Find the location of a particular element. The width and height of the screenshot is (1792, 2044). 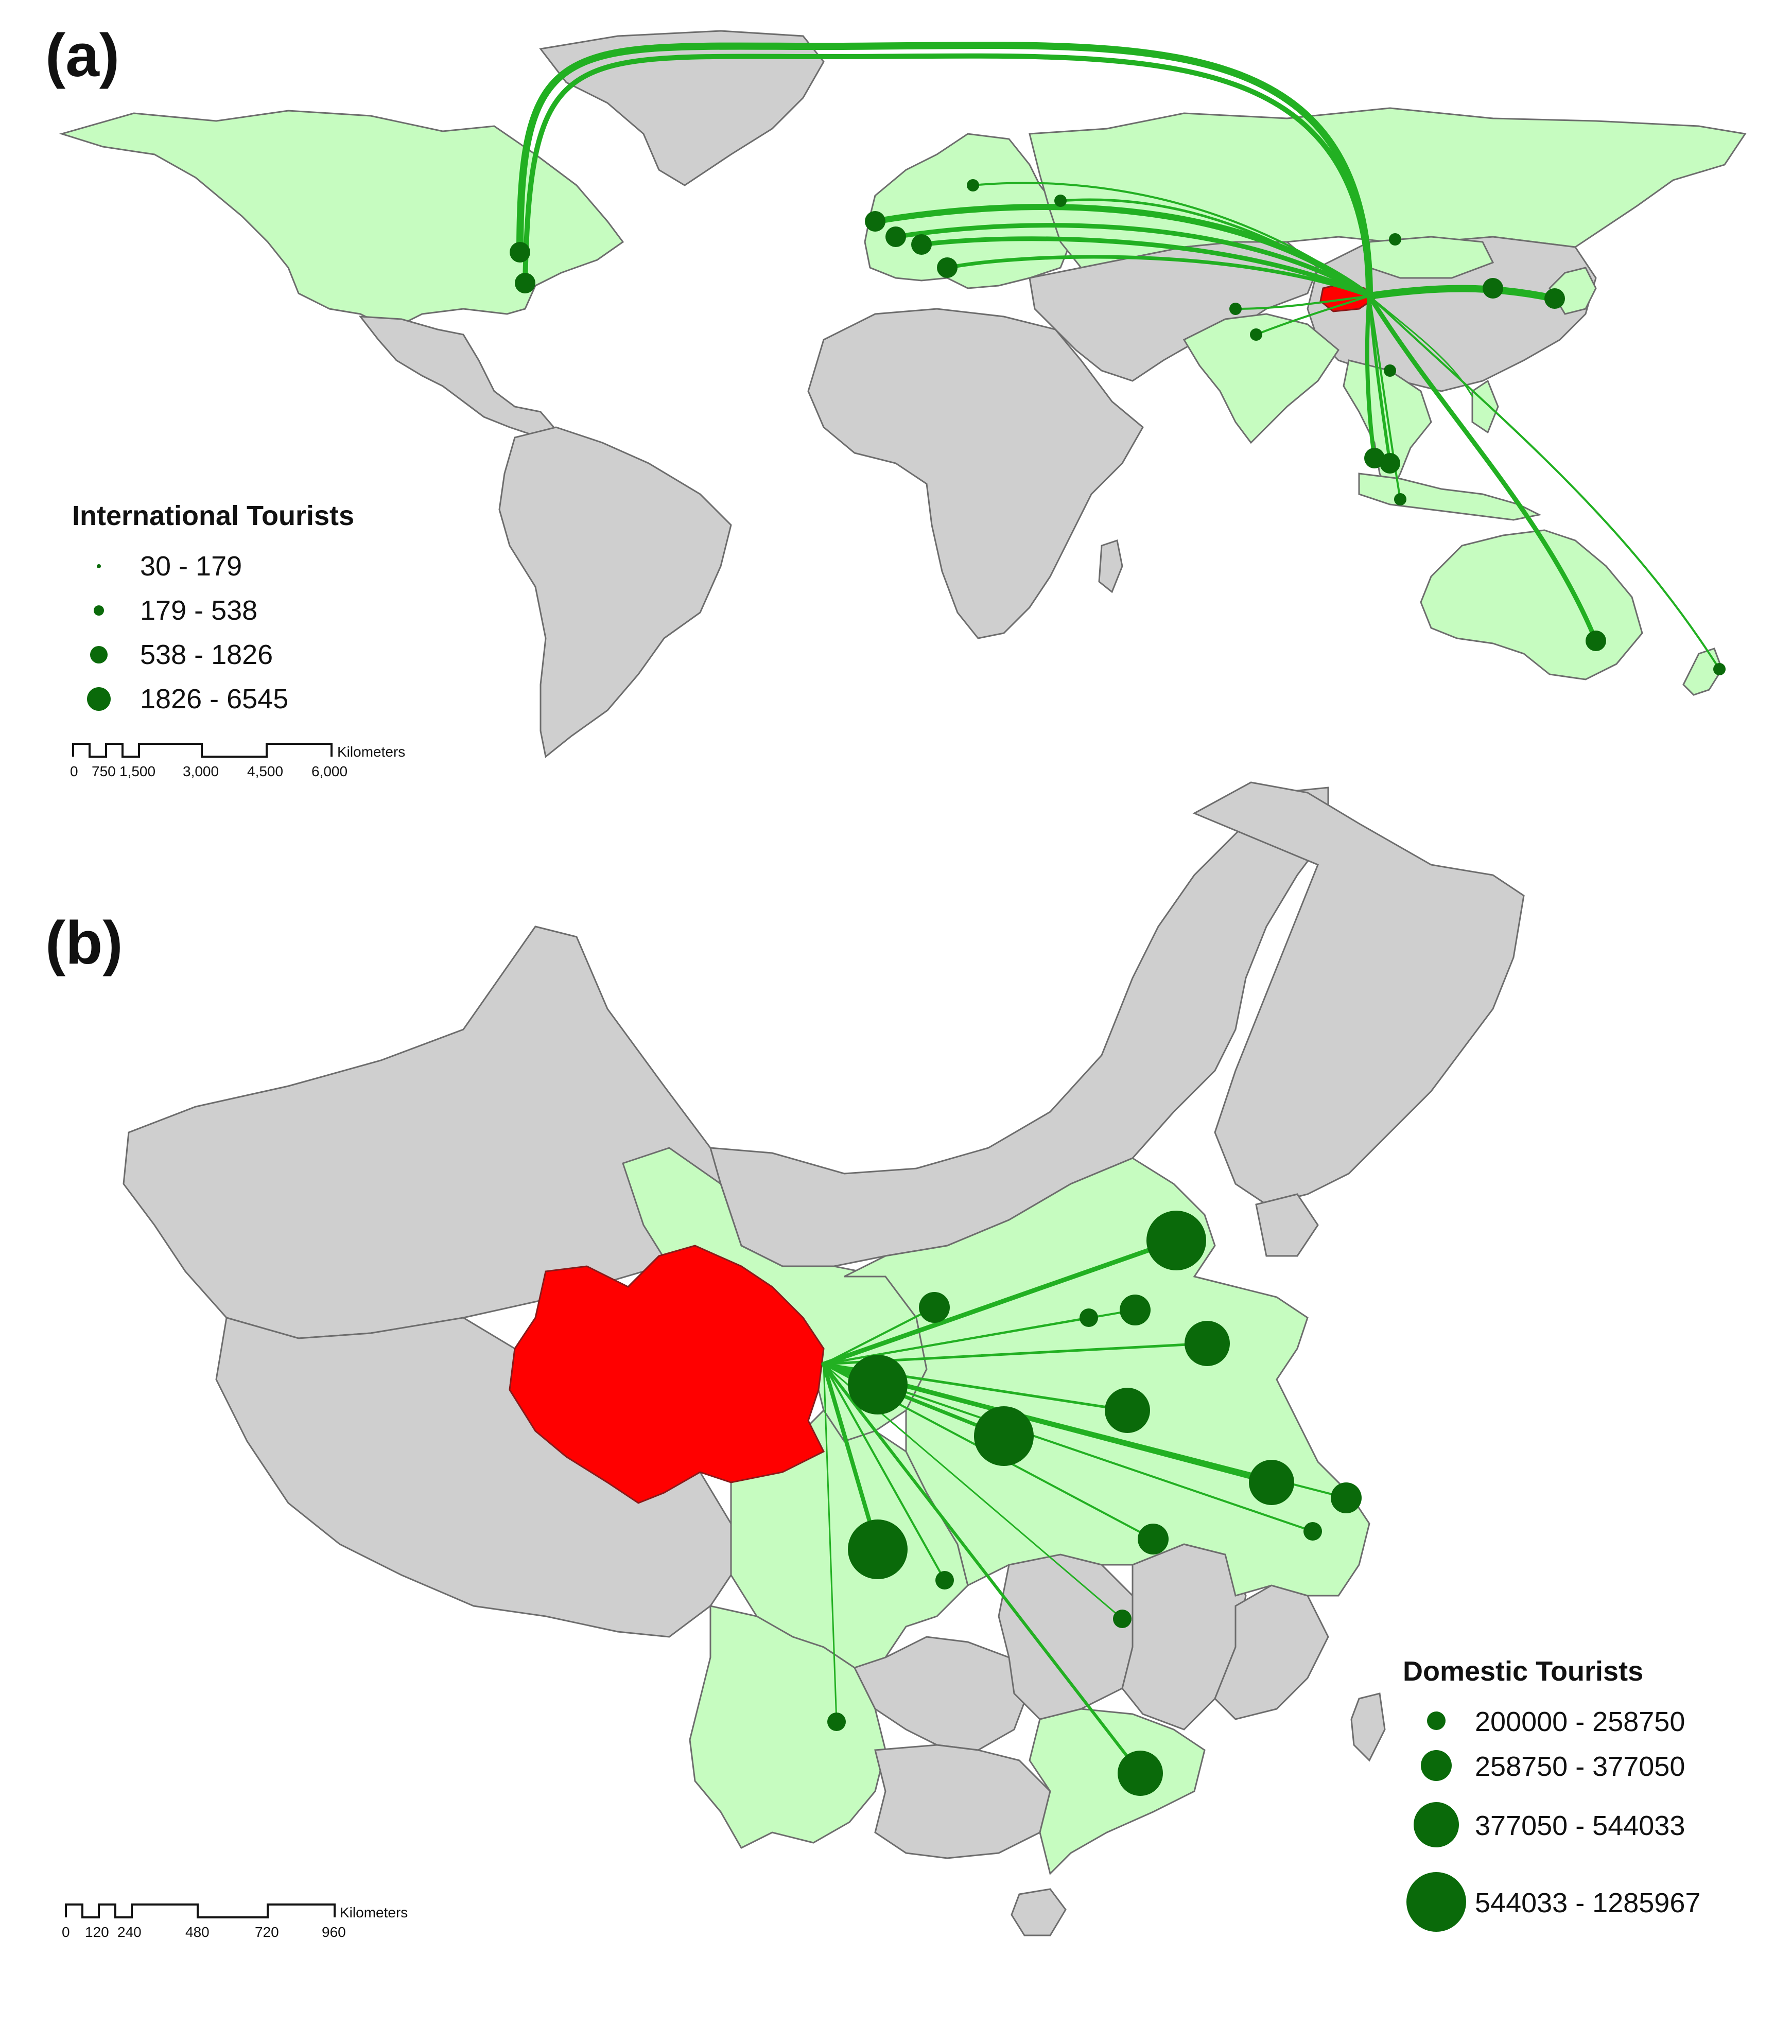

symbol-yunnan is located at coordinates (837, 1722).